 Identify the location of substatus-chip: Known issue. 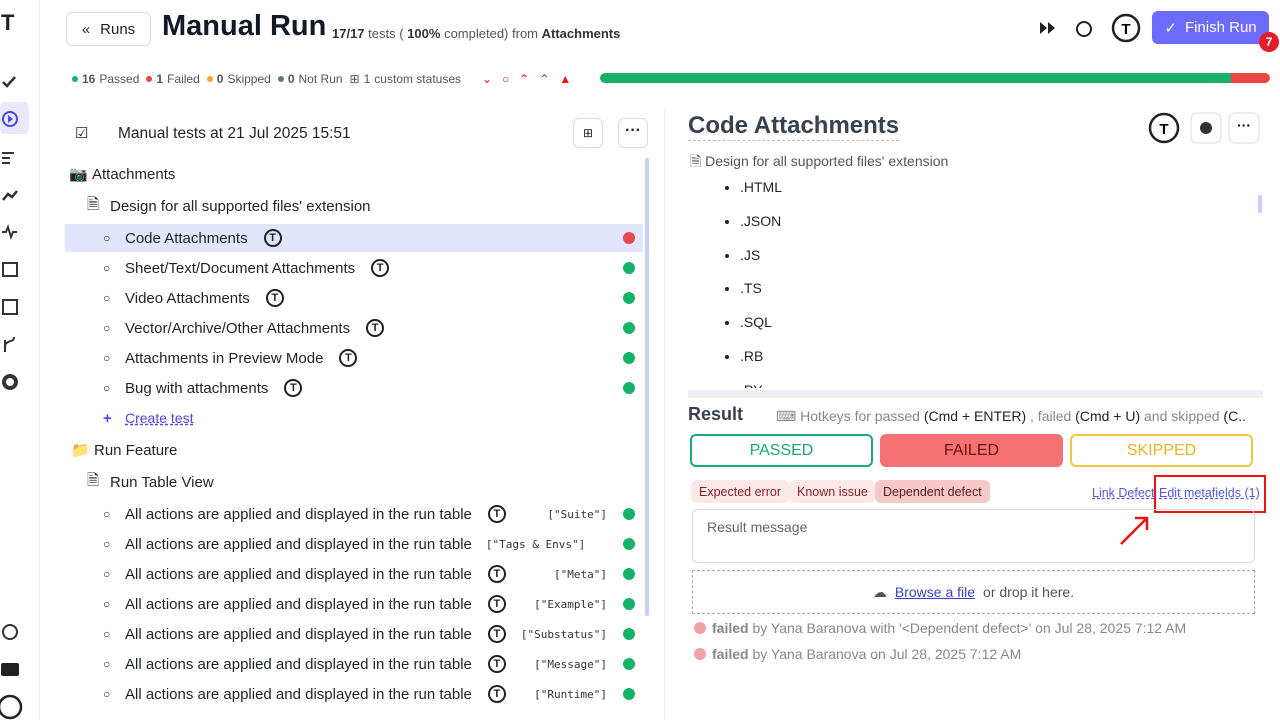
(832, 491).